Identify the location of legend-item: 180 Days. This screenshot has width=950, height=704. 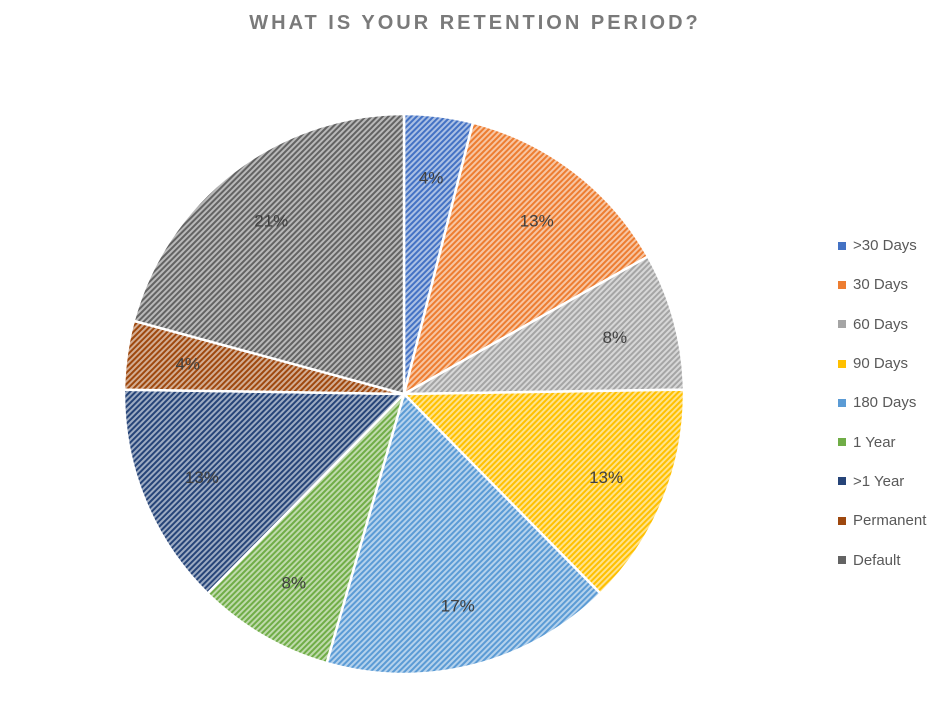
(893, 402).